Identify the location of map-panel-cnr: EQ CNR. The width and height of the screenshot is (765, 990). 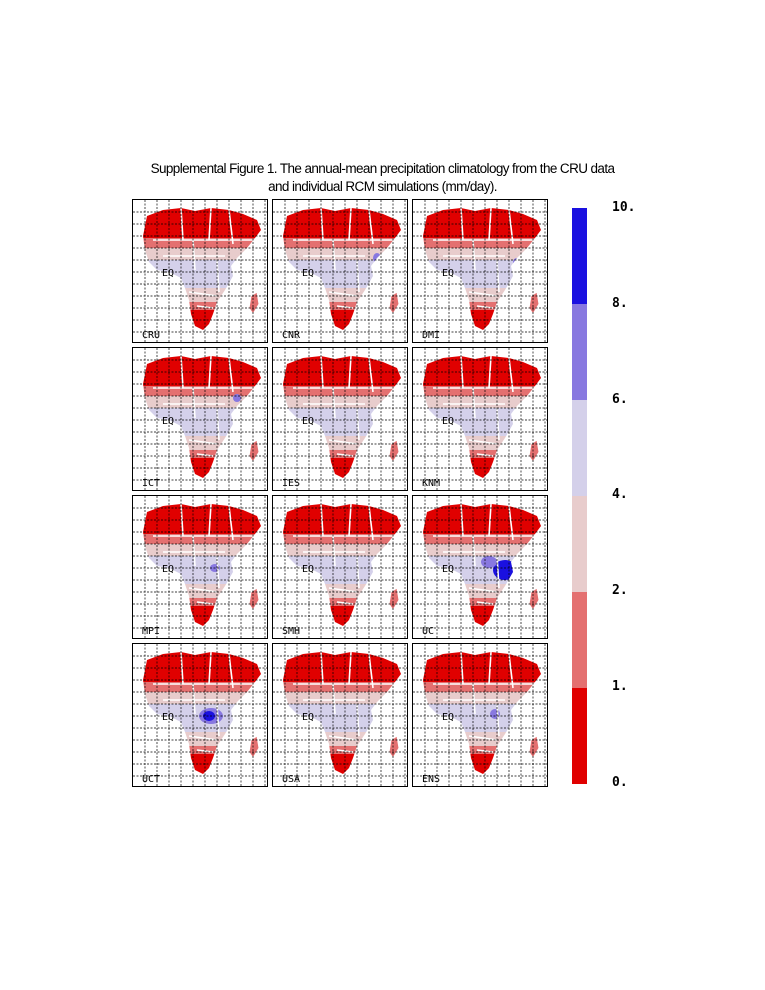
(340, 271).